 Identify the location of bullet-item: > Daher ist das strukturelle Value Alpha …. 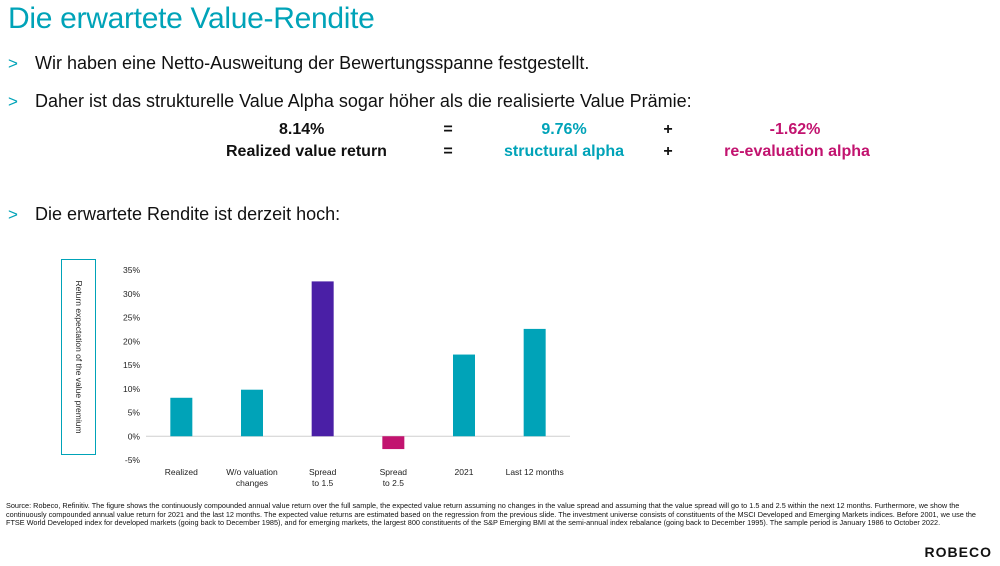
(350, 101).